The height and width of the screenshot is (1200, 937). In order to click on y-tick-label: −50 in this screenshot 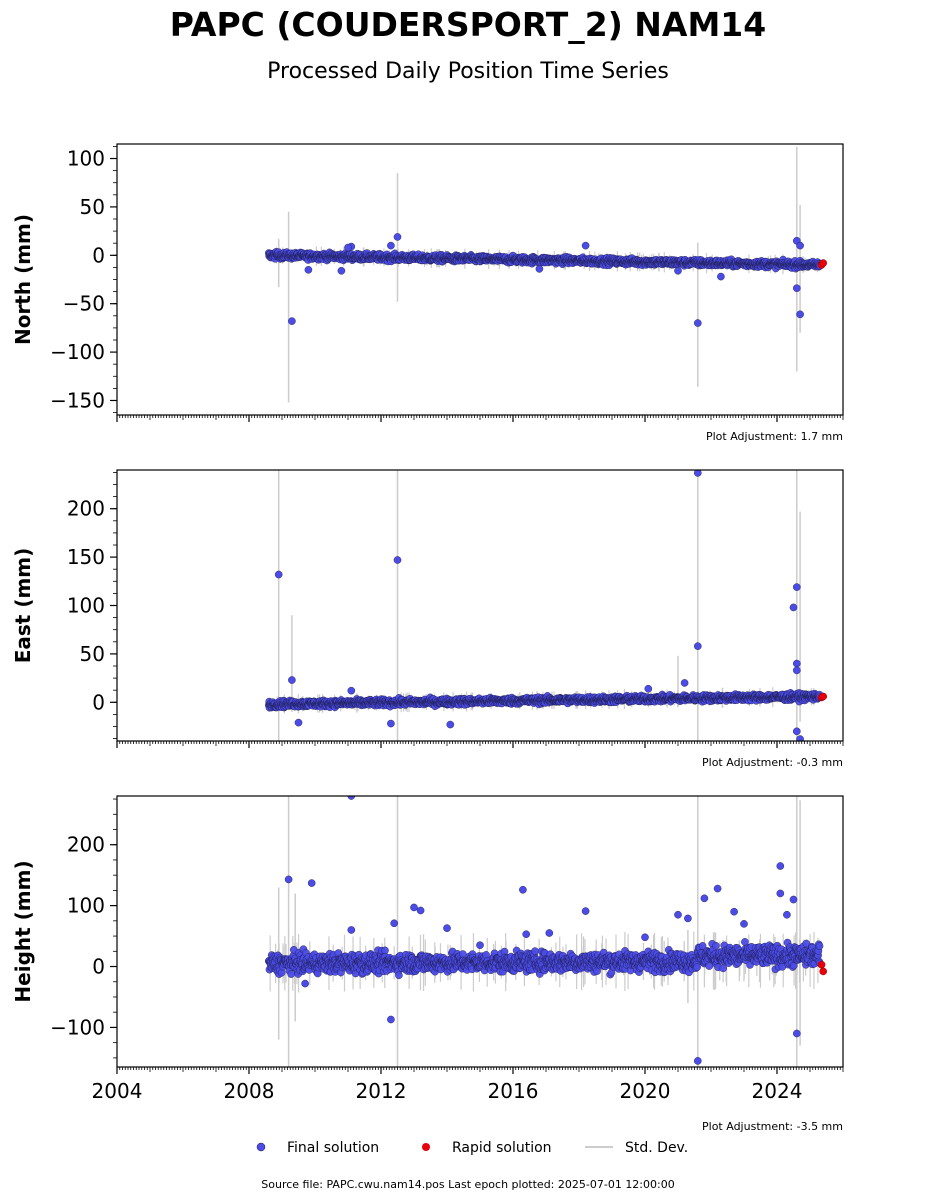, I will do `click(84, 304)`.